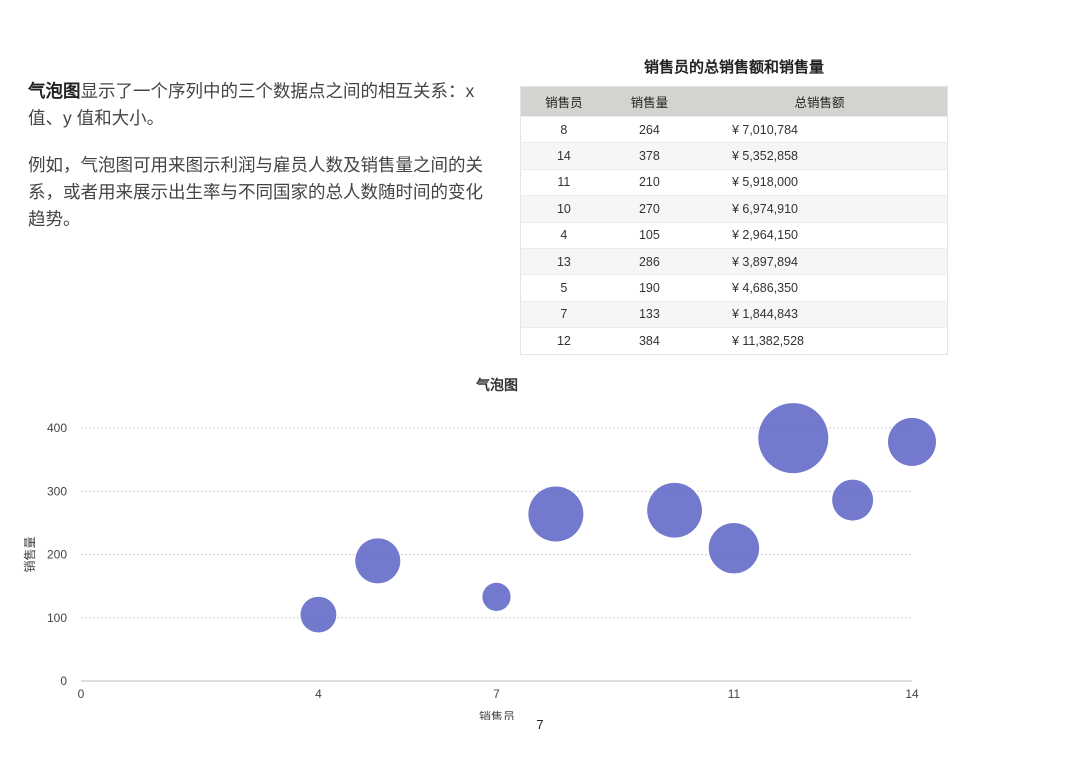  Describe the element at coordinates (540, 724) in the screenshot. I see `page-number: 7` at that location.